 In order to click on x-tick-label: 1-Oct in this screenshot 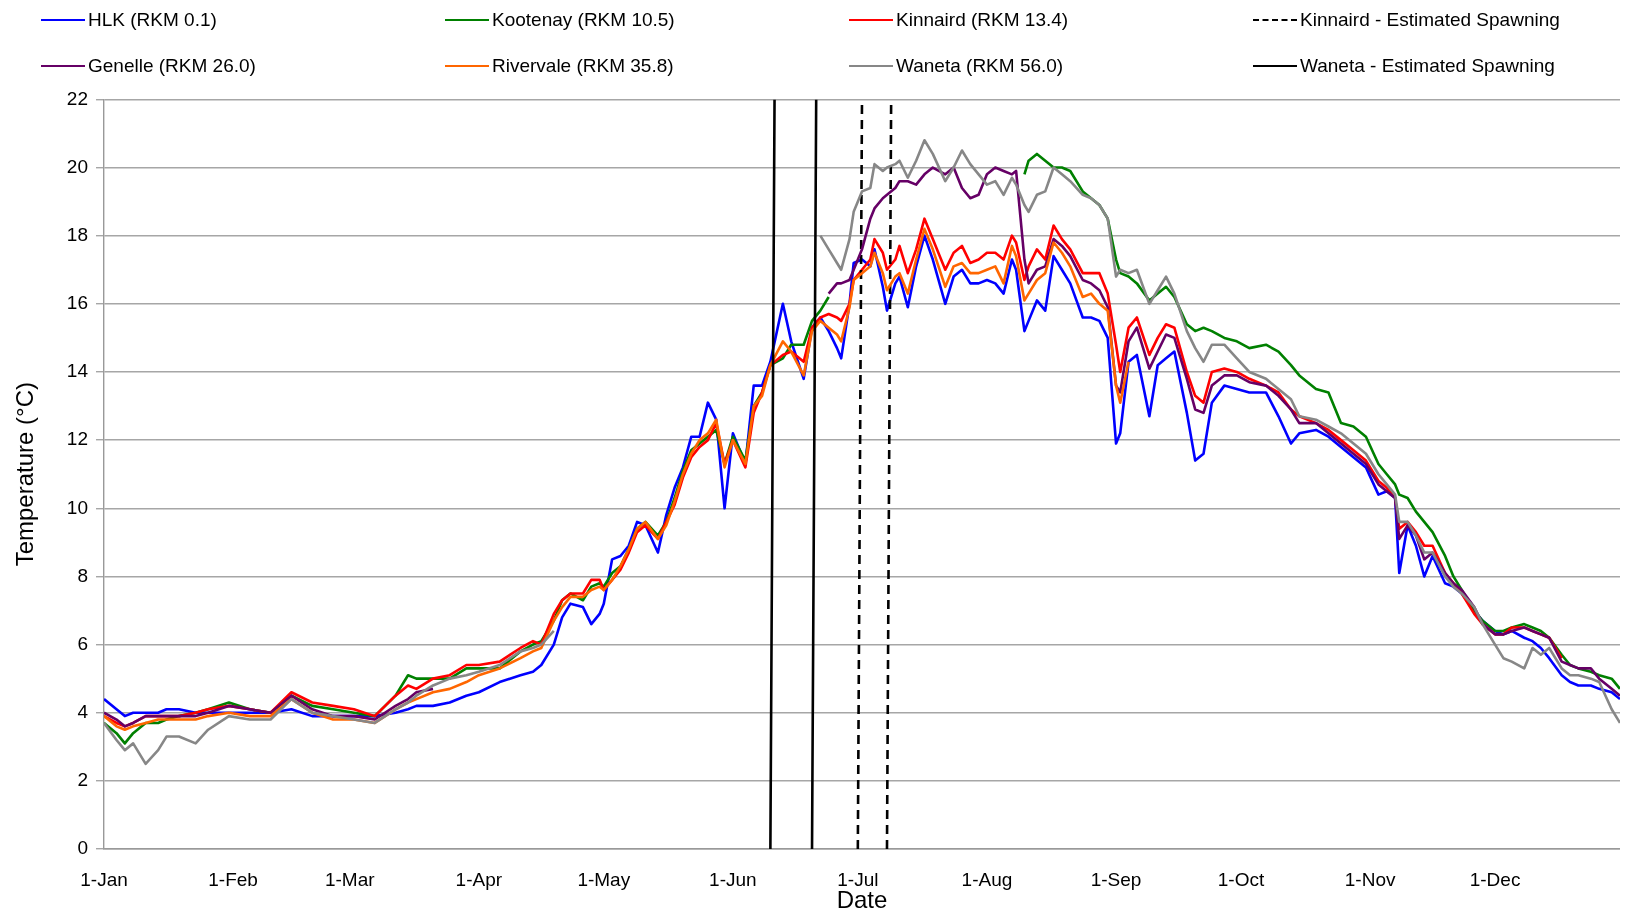, I will do `click(1241, 879)`.